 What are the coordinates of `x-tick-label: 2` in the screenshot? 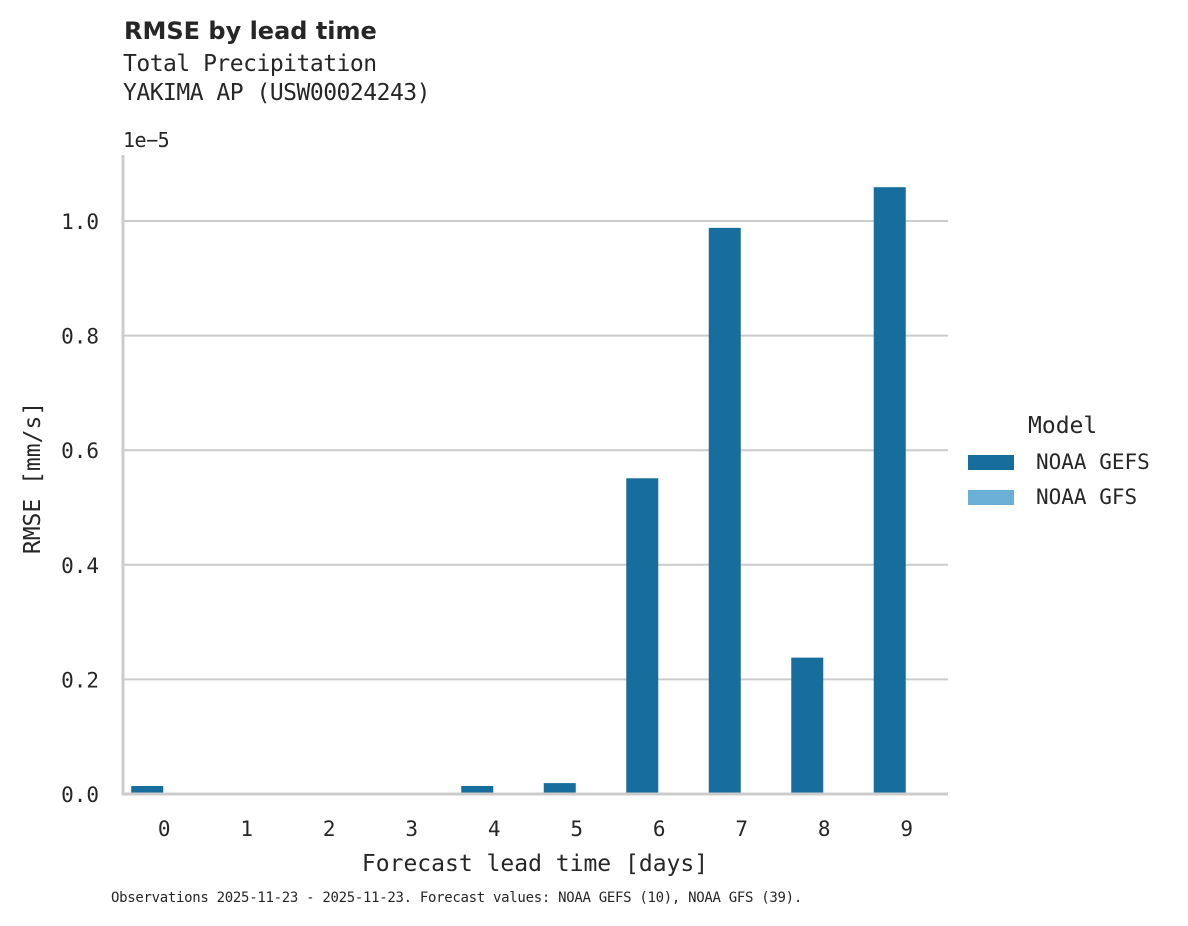 It's located at (329, 829).